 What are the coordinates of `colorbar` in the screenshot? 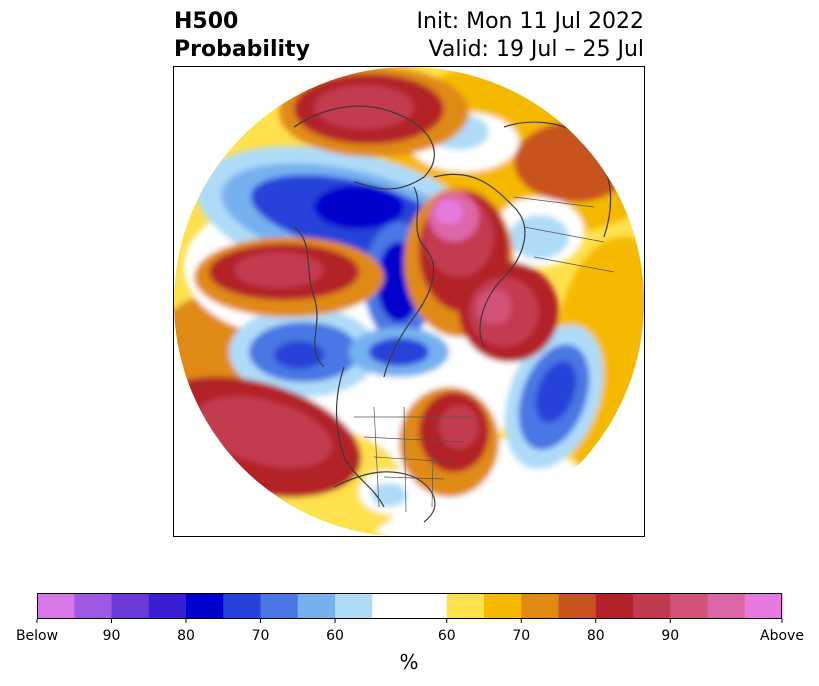 It's located at (409, 608).